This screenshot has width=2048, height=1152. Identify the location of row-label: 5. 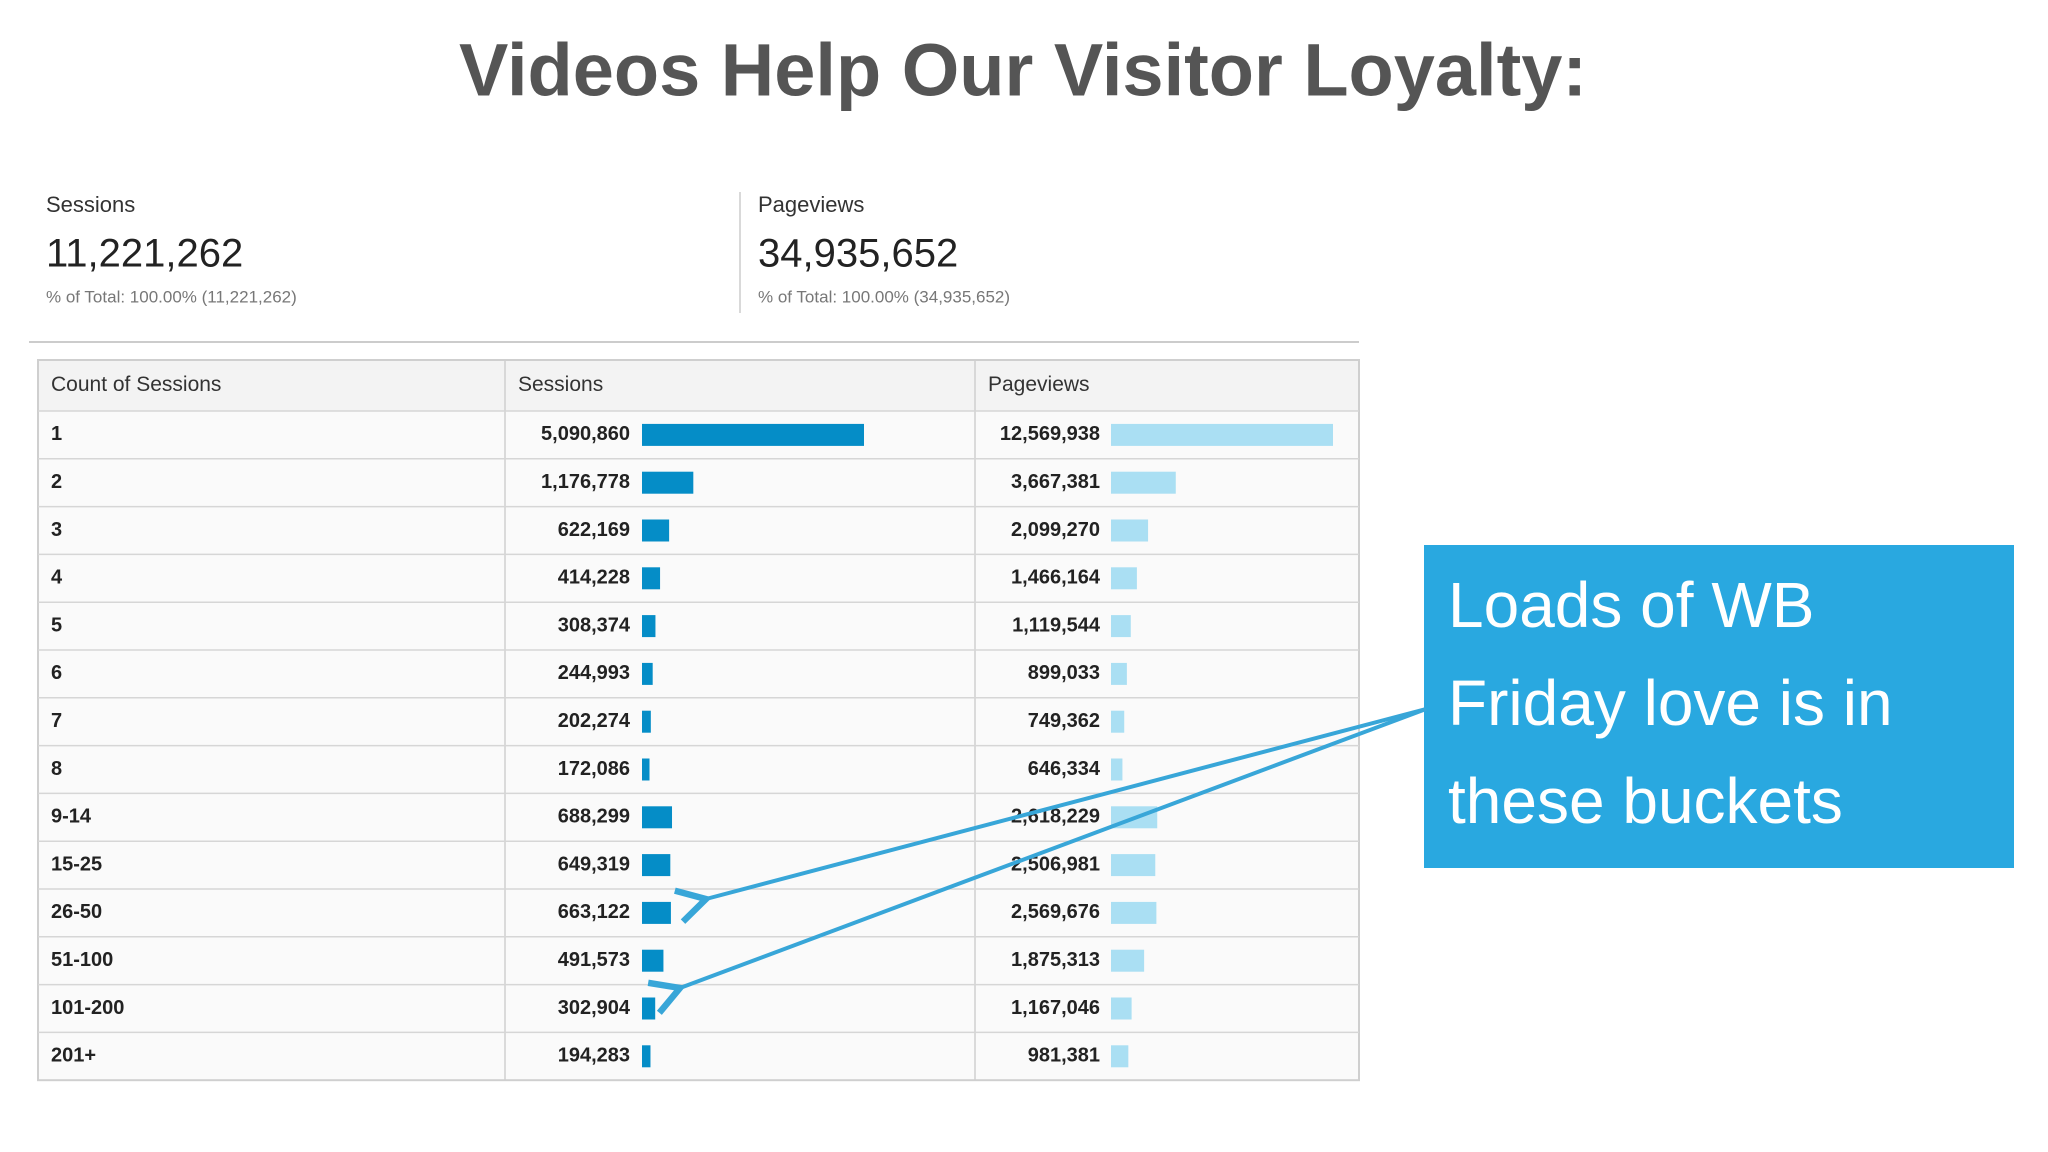
(56, 625).